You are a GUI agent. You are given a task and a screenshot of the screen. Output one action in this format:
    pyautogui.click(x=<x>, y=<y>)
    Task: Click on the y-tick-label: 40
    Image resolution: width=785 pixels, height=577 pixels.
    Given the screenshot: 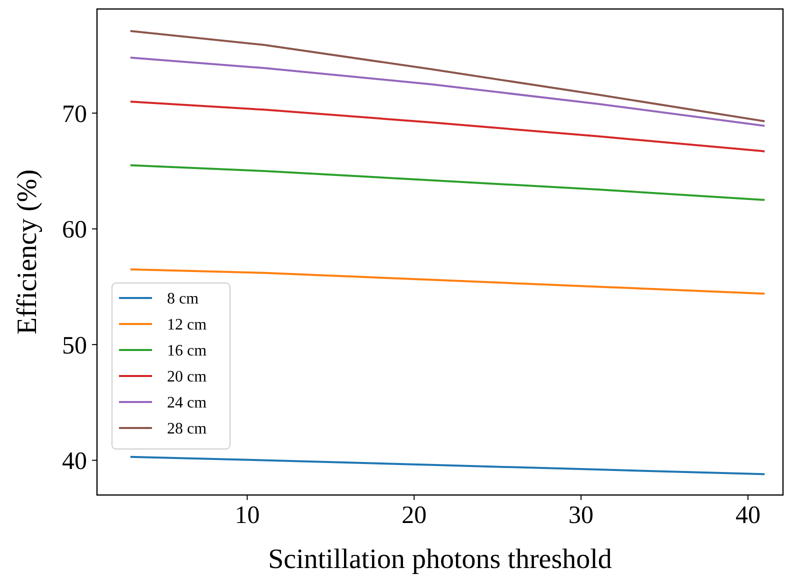 What is the action you would take?
    pyautogui.click(x=74, y=462)
    